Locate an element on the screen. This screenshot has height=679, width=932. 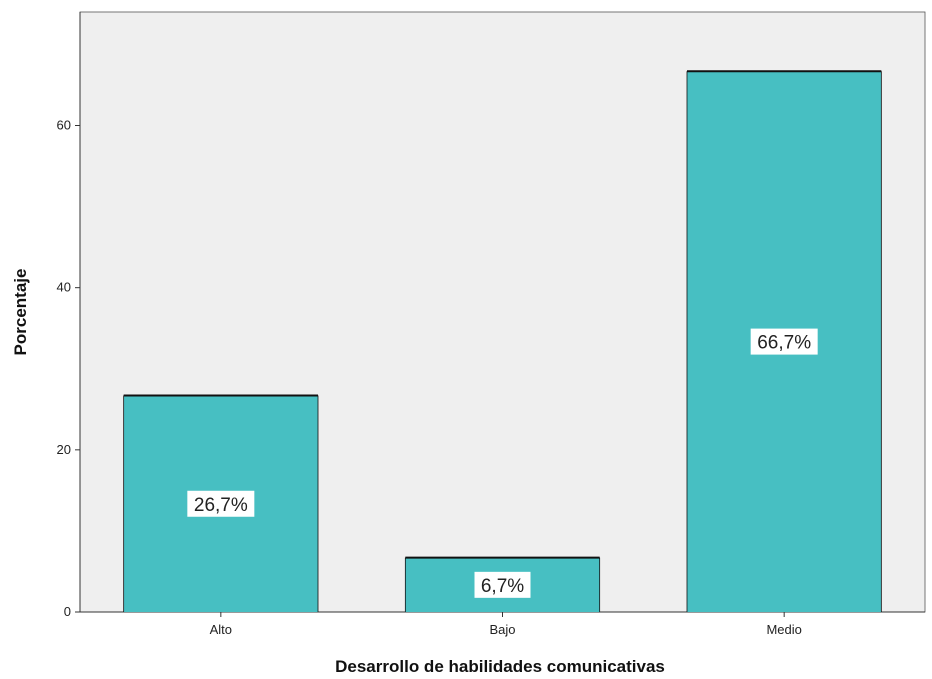
y-tick-label: 60 is located at coordinates (64, 125).